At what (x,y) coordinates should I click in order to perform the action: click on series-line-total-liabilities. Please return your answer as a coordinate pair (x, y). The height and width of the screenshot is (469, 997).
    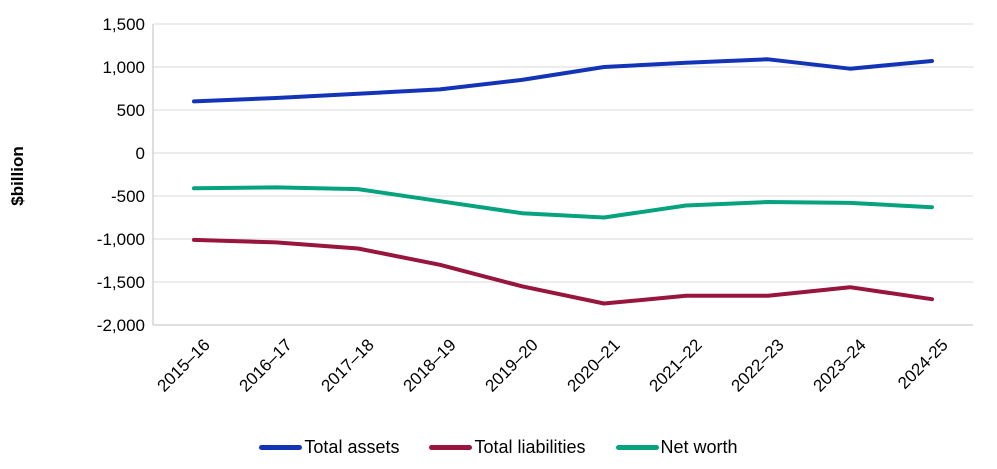
    Looking at the image, I should click on (563, 271).